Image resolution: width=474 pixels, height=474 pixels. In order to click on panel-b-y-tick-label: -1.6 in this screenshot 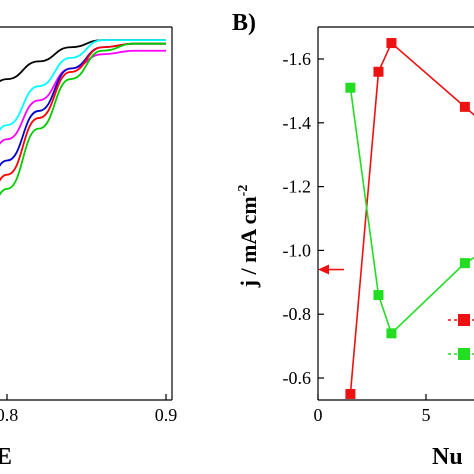, I will do `click(297, 59)`.